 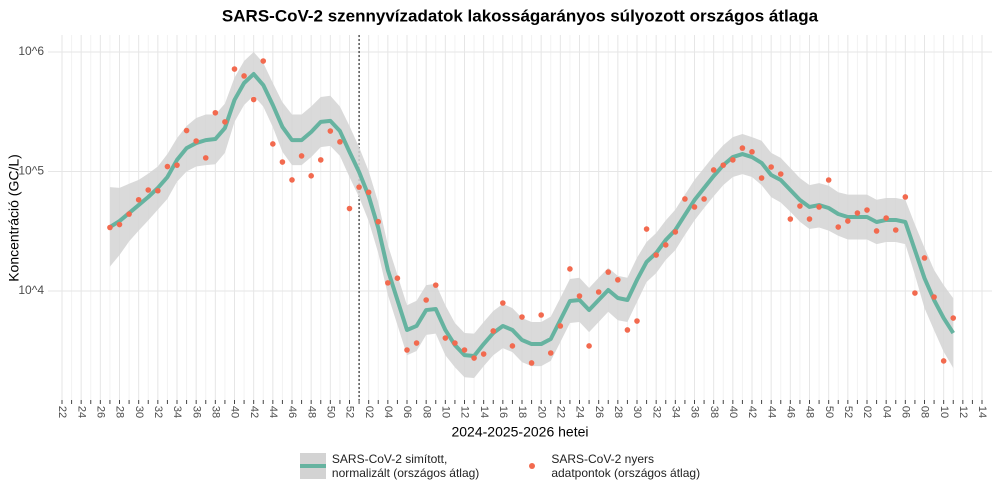 I want to click on x-tick-label: 24, so click(x=580, y=412).